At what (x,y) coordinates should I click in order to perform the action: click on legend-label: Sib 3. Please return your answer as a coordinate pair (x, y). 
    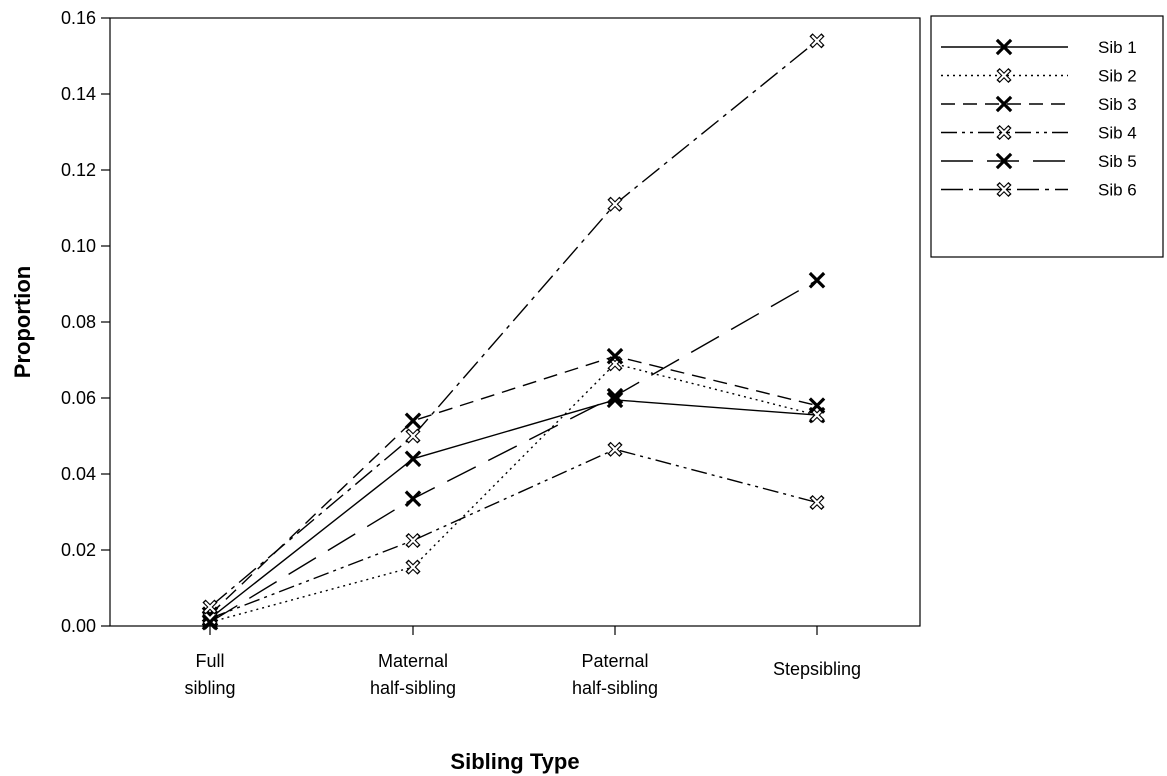
    Looking at the image, I should click on (1117, 104).